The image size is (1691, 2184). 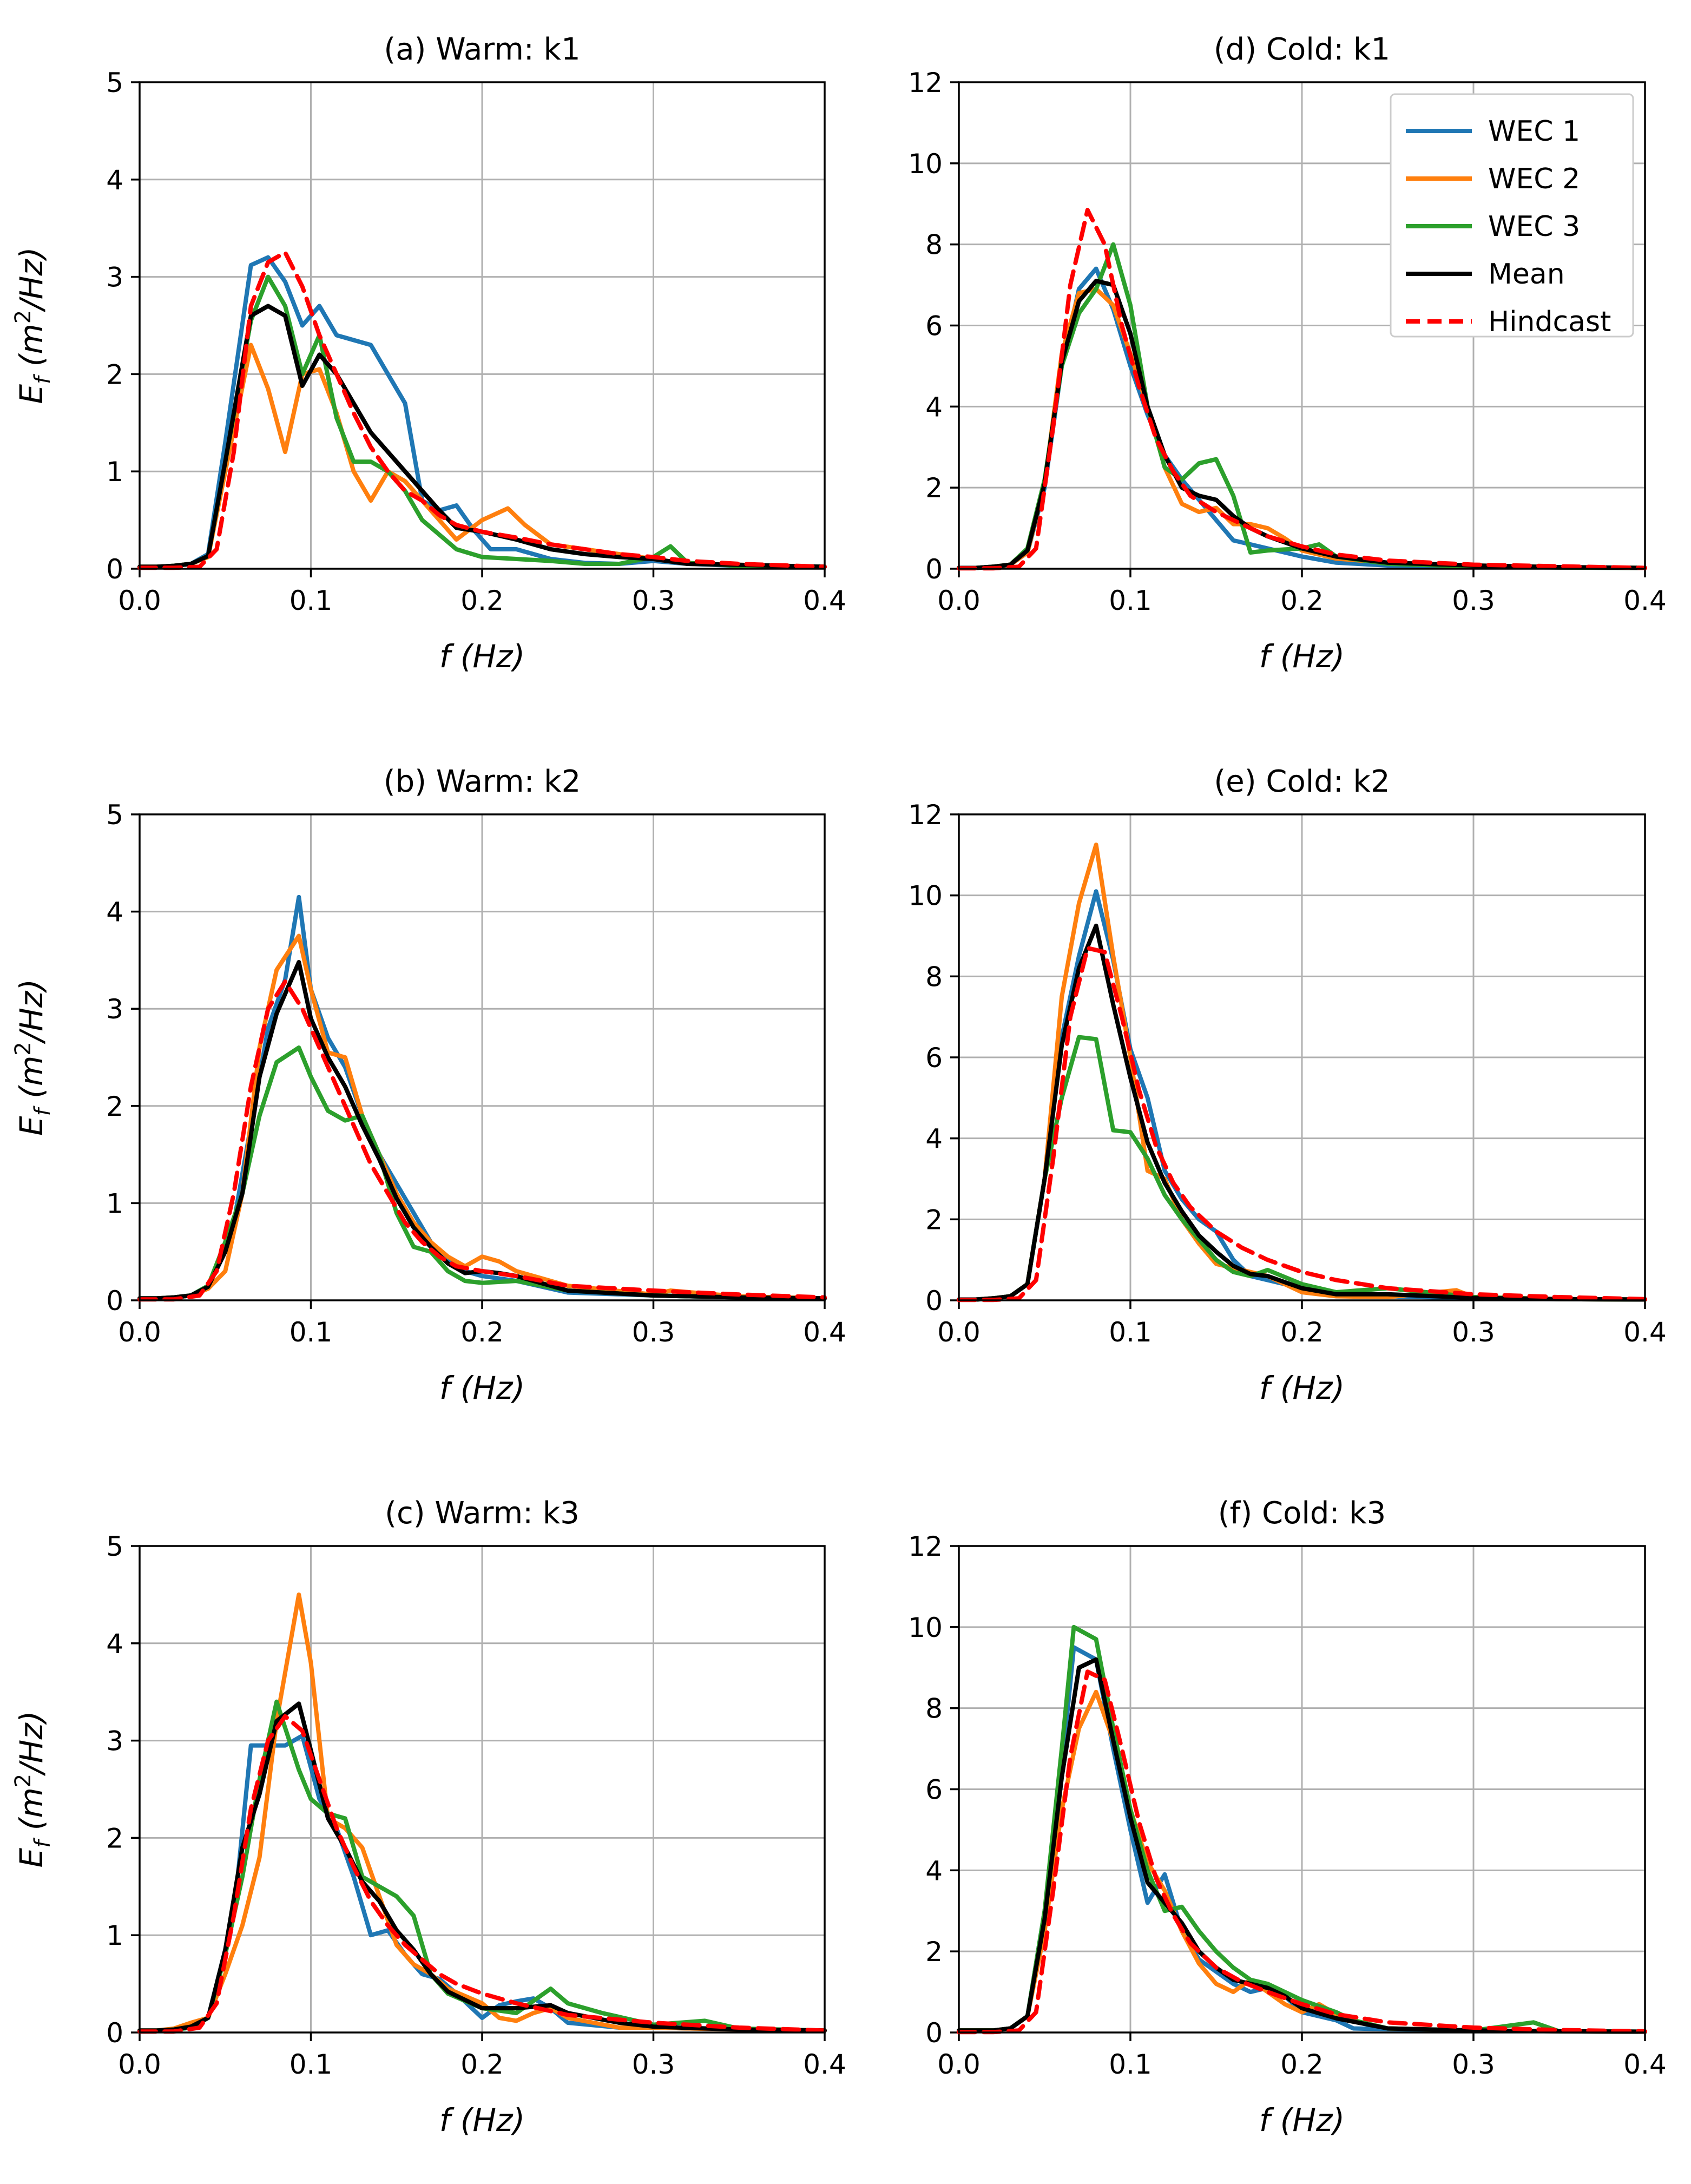 What do you see at coordinates (482, 1514) in the screenshot?
I see `panel-title: (c) Warm: k3` at bounding box center [482, 1514].